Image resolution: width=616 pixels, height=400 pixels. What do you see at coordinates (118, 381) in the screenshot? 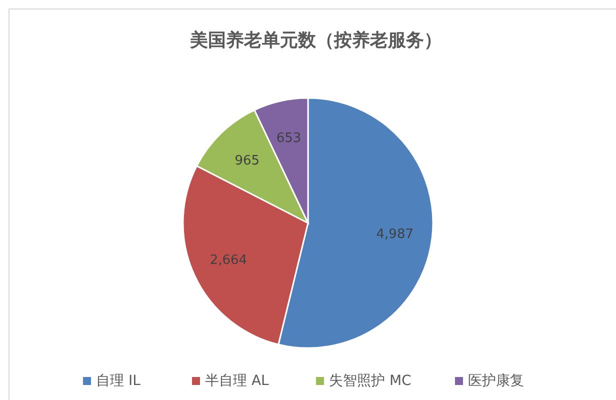
I see `legend-label: 自理 IL` at bounding box center [118, 381].